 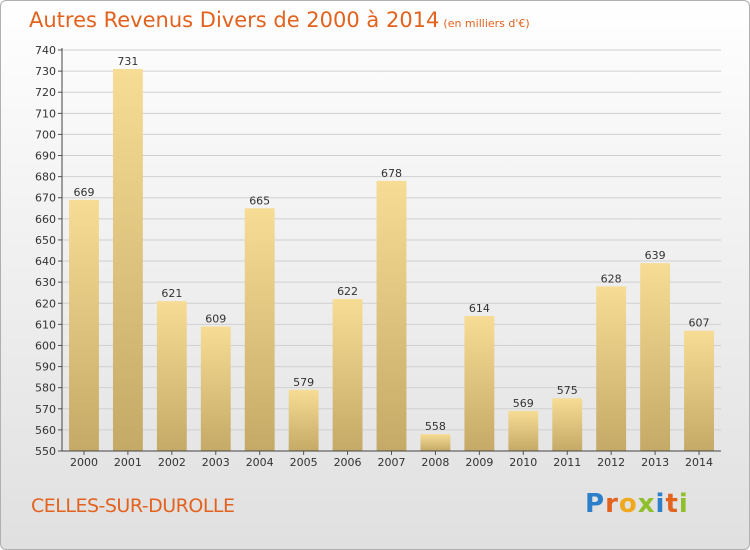 I want to click on data-label-2005: 579, so click(x=303, y=382).